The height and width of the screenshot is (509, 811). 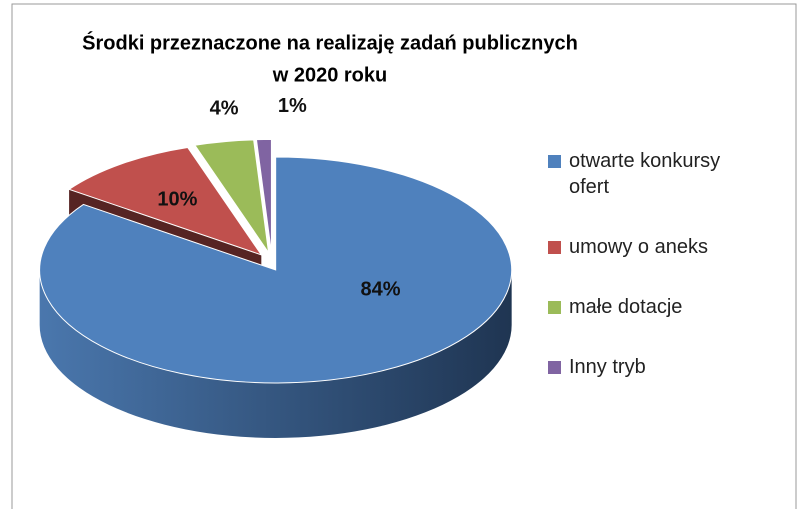 What do you see at coordinates (177, 200) in the screenshot?
I see `data-label: 10%` at bounding box center [177, 200].